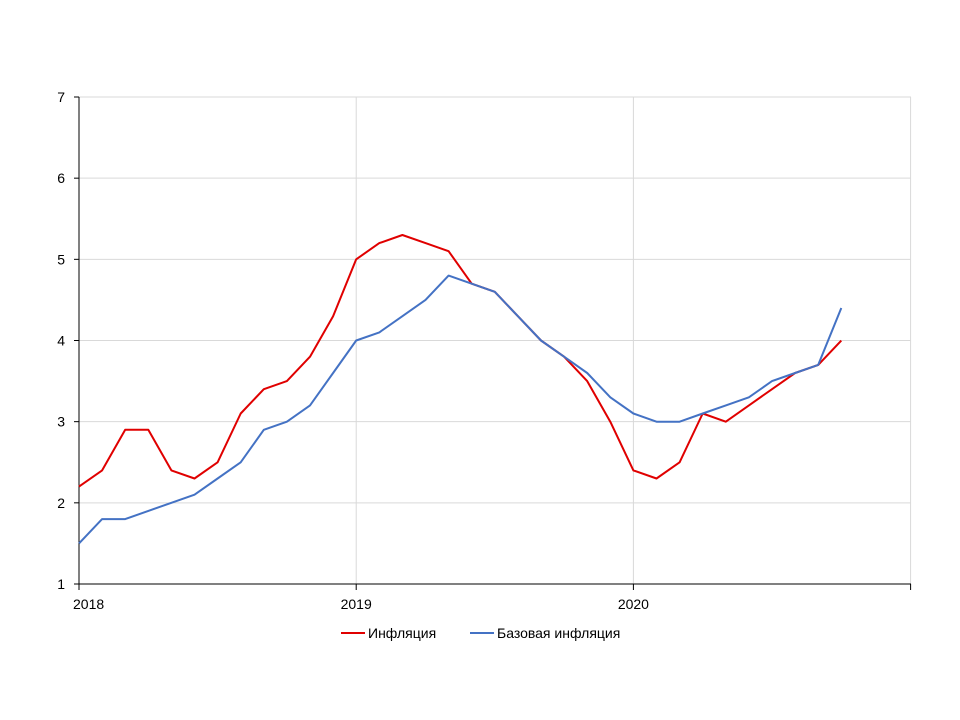 The image size is (960, 720). I want to click on x-tick-label: 2018, so click(88, 604).